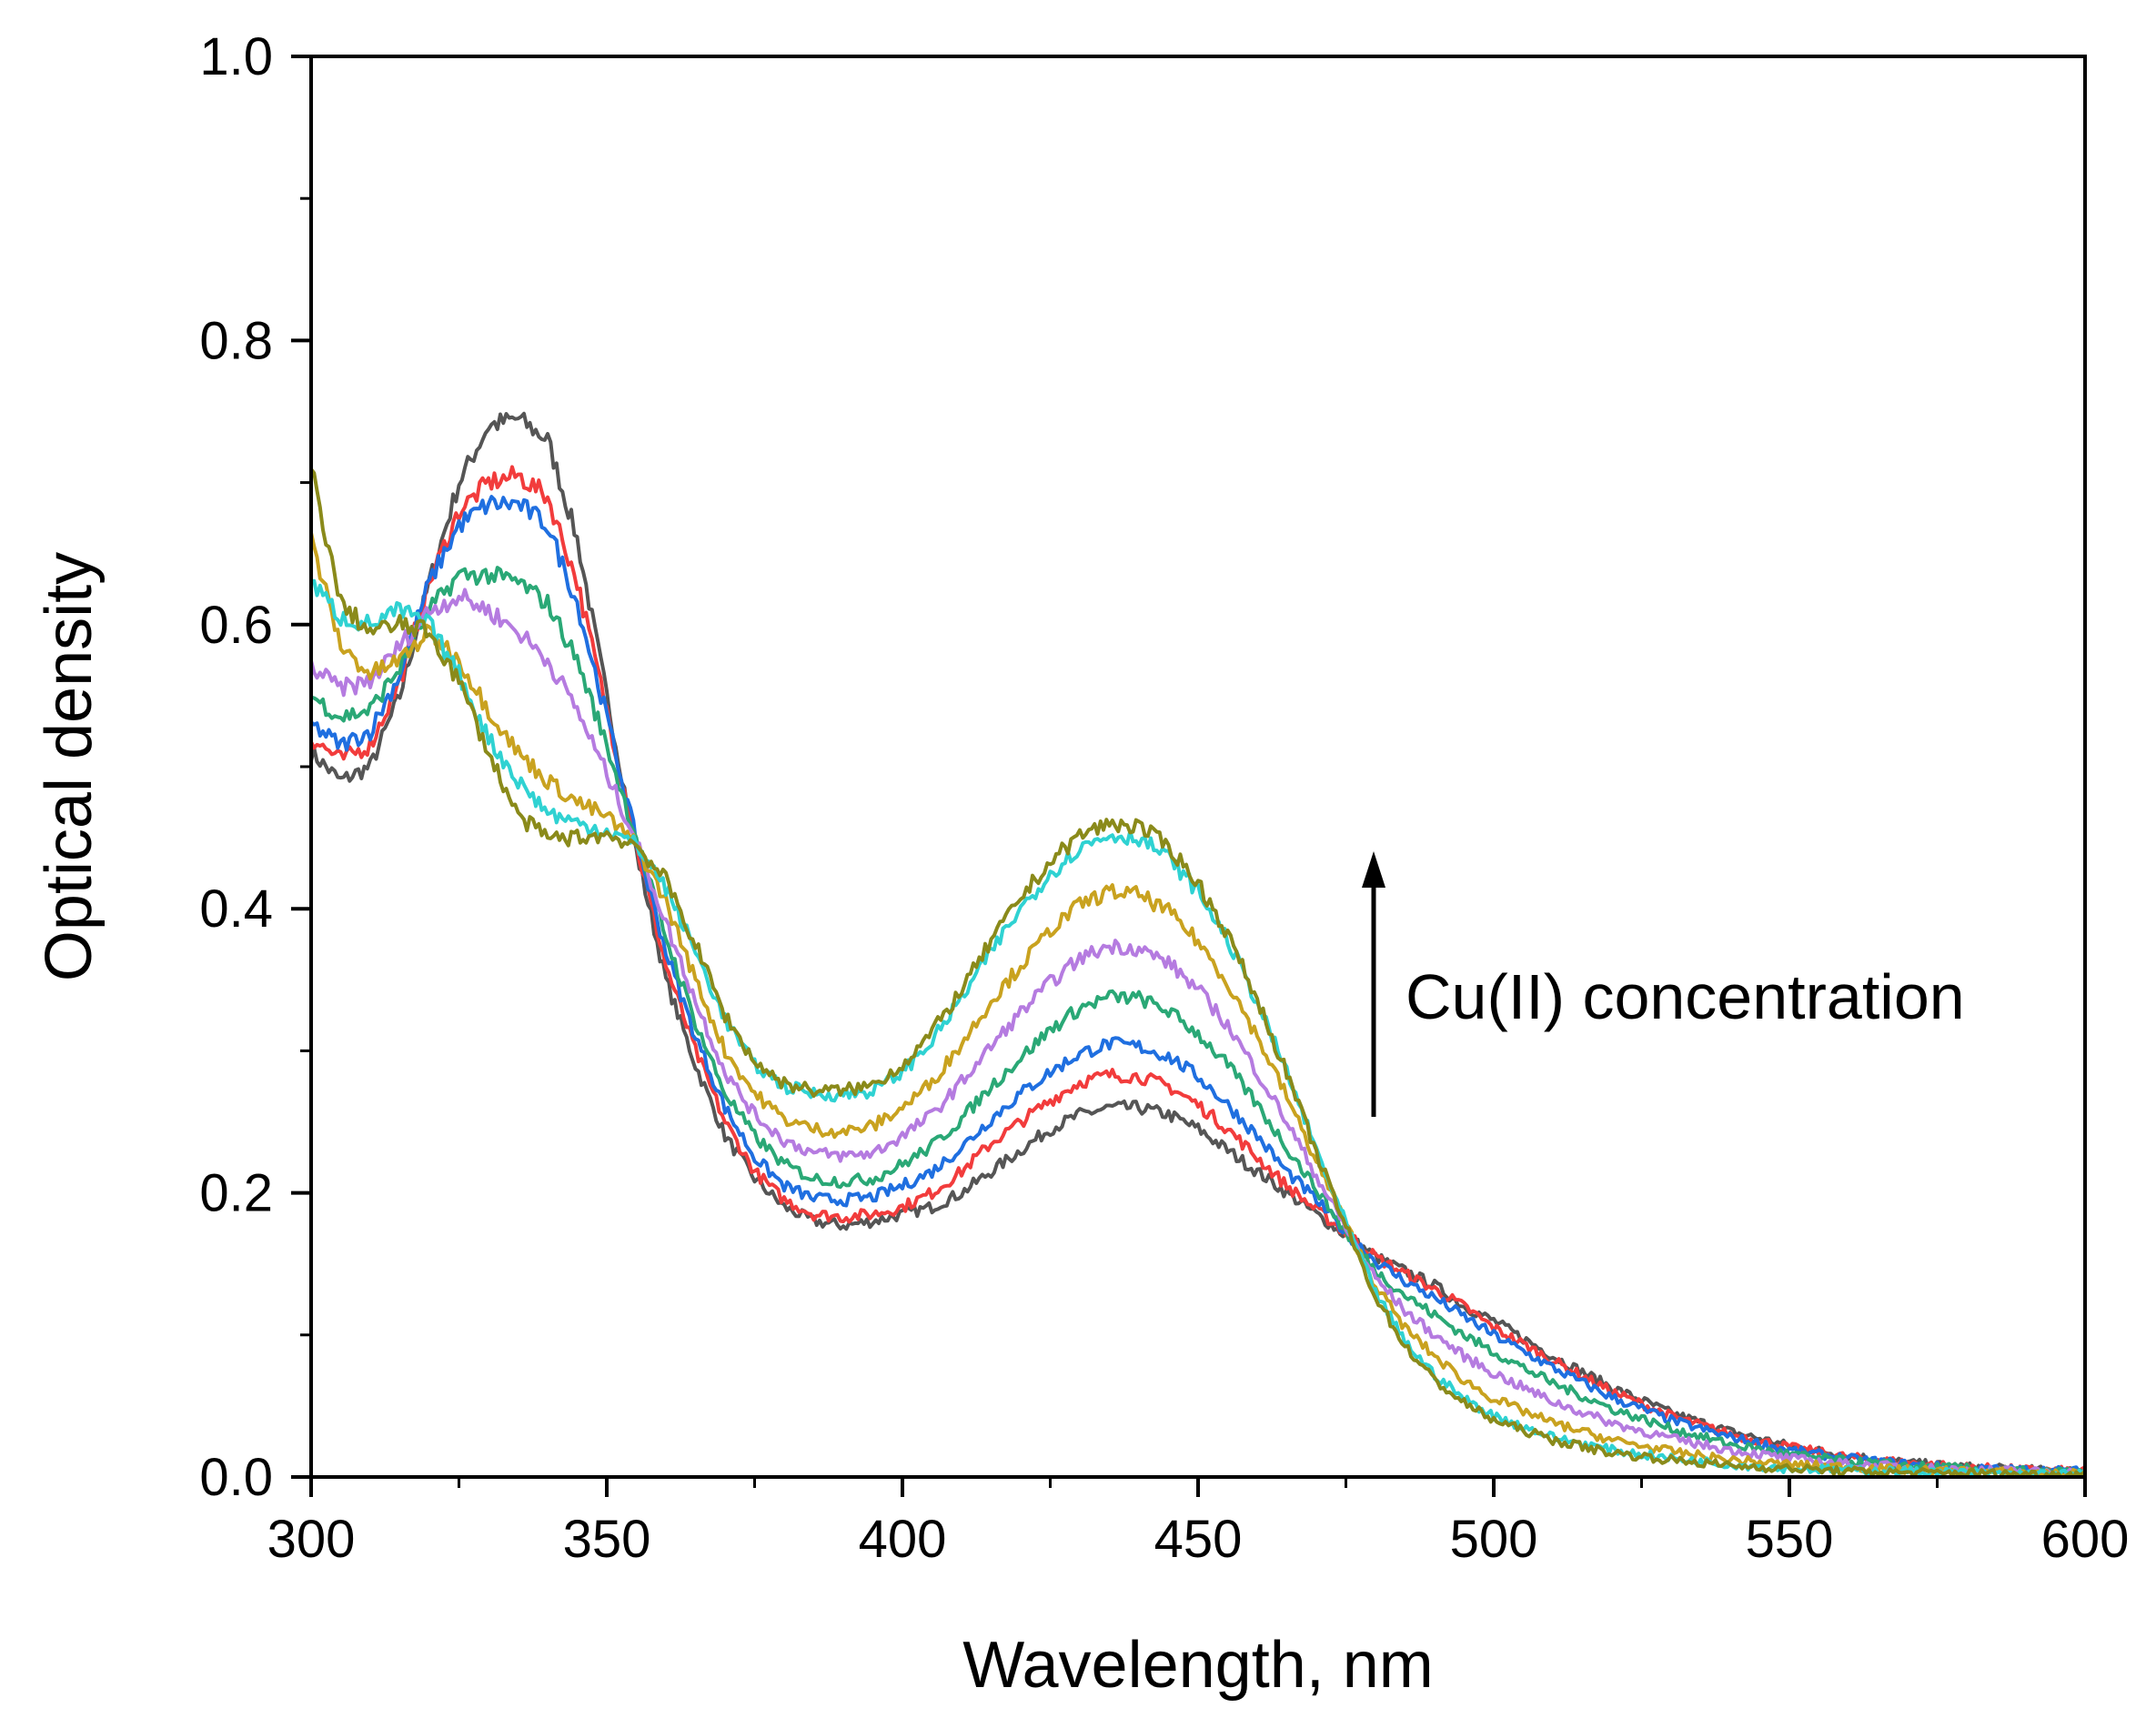  What do you see at coordinates (236, 909) in the screenshot?
I see `y-tick-label: 0.4` at bounding box center [236, 909].